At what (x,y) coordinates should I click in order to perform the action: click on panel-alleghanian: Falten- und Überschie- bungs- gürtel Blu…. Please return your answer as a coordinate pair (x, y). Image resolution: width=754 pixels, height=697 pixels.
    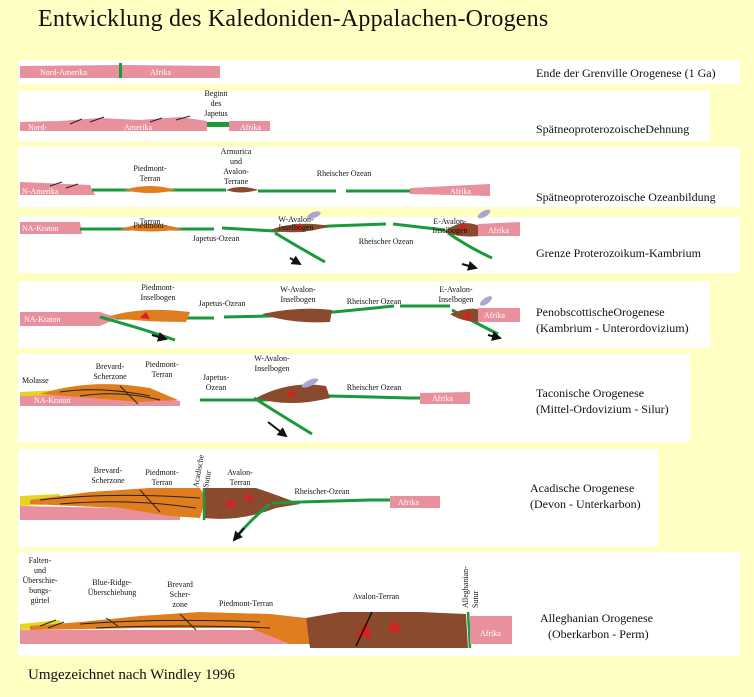
    Looking at the image, I should click on (379, 604).